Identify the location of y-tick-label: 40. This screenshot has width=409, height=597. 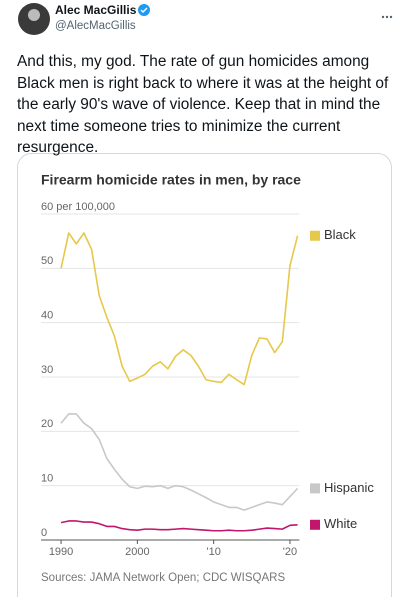
(47, 316).